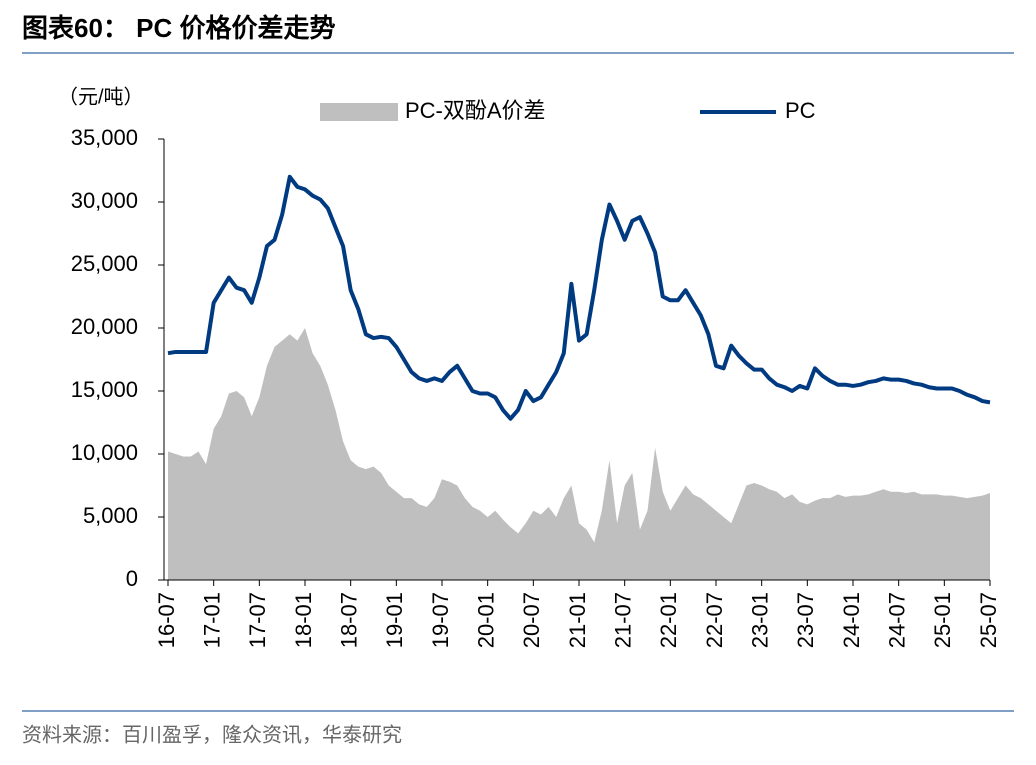 The width and height of the screenshot is (1036, 765). I want to click on x-tick-label: 25-07, so click(988, 620).